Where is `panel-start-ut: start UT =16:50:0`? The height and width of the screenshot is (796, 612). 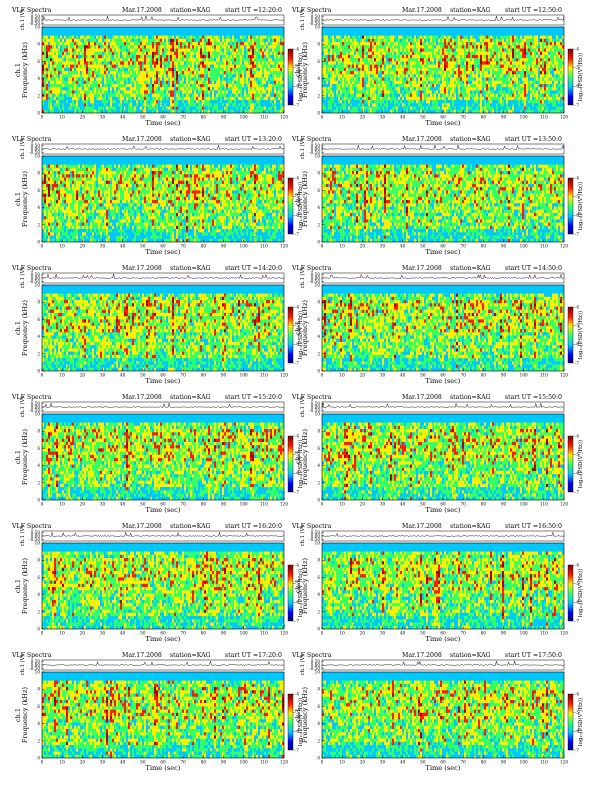
panel-start-ut: start UT =16:50:0 is located at coordinates (533, 526).